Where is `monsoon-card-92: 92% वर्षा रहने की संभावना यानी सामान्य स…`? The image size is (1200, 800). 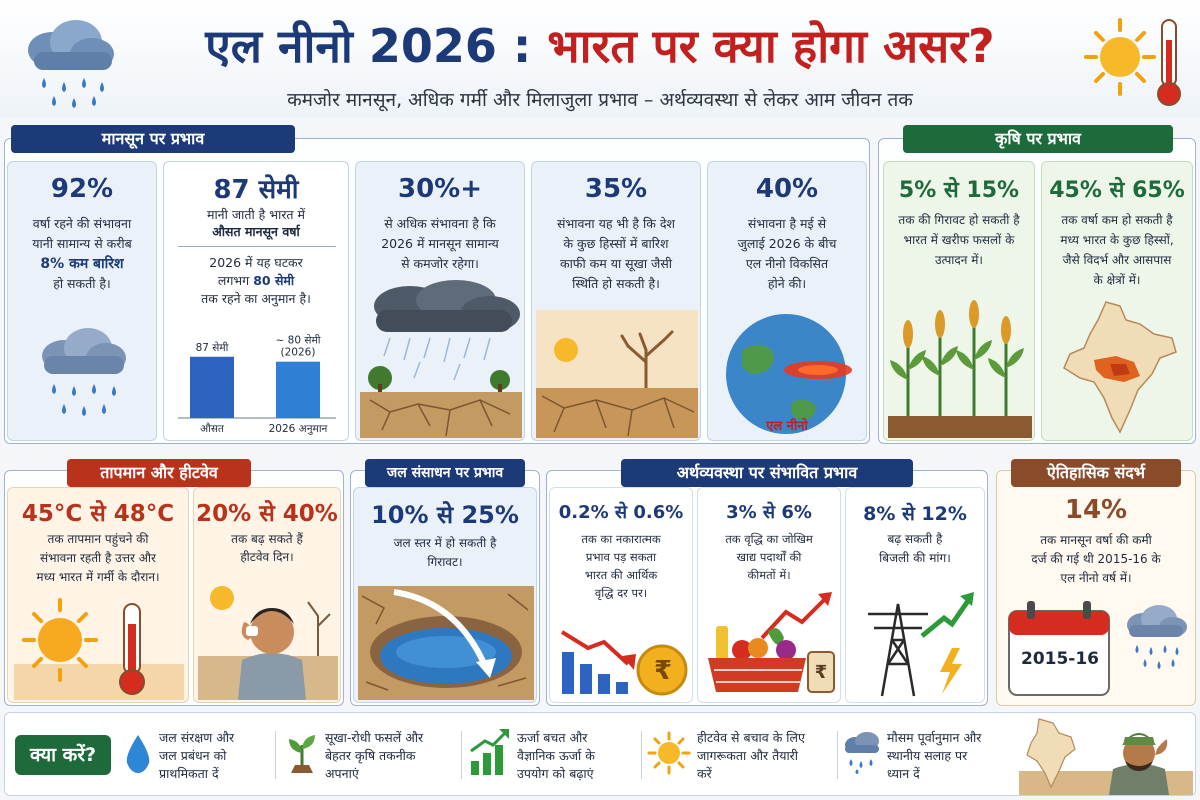
monsoon-card-92: 92% वर्षा रहने की संभावना यानी सामान्य स… is located at coordinates (82, 301).